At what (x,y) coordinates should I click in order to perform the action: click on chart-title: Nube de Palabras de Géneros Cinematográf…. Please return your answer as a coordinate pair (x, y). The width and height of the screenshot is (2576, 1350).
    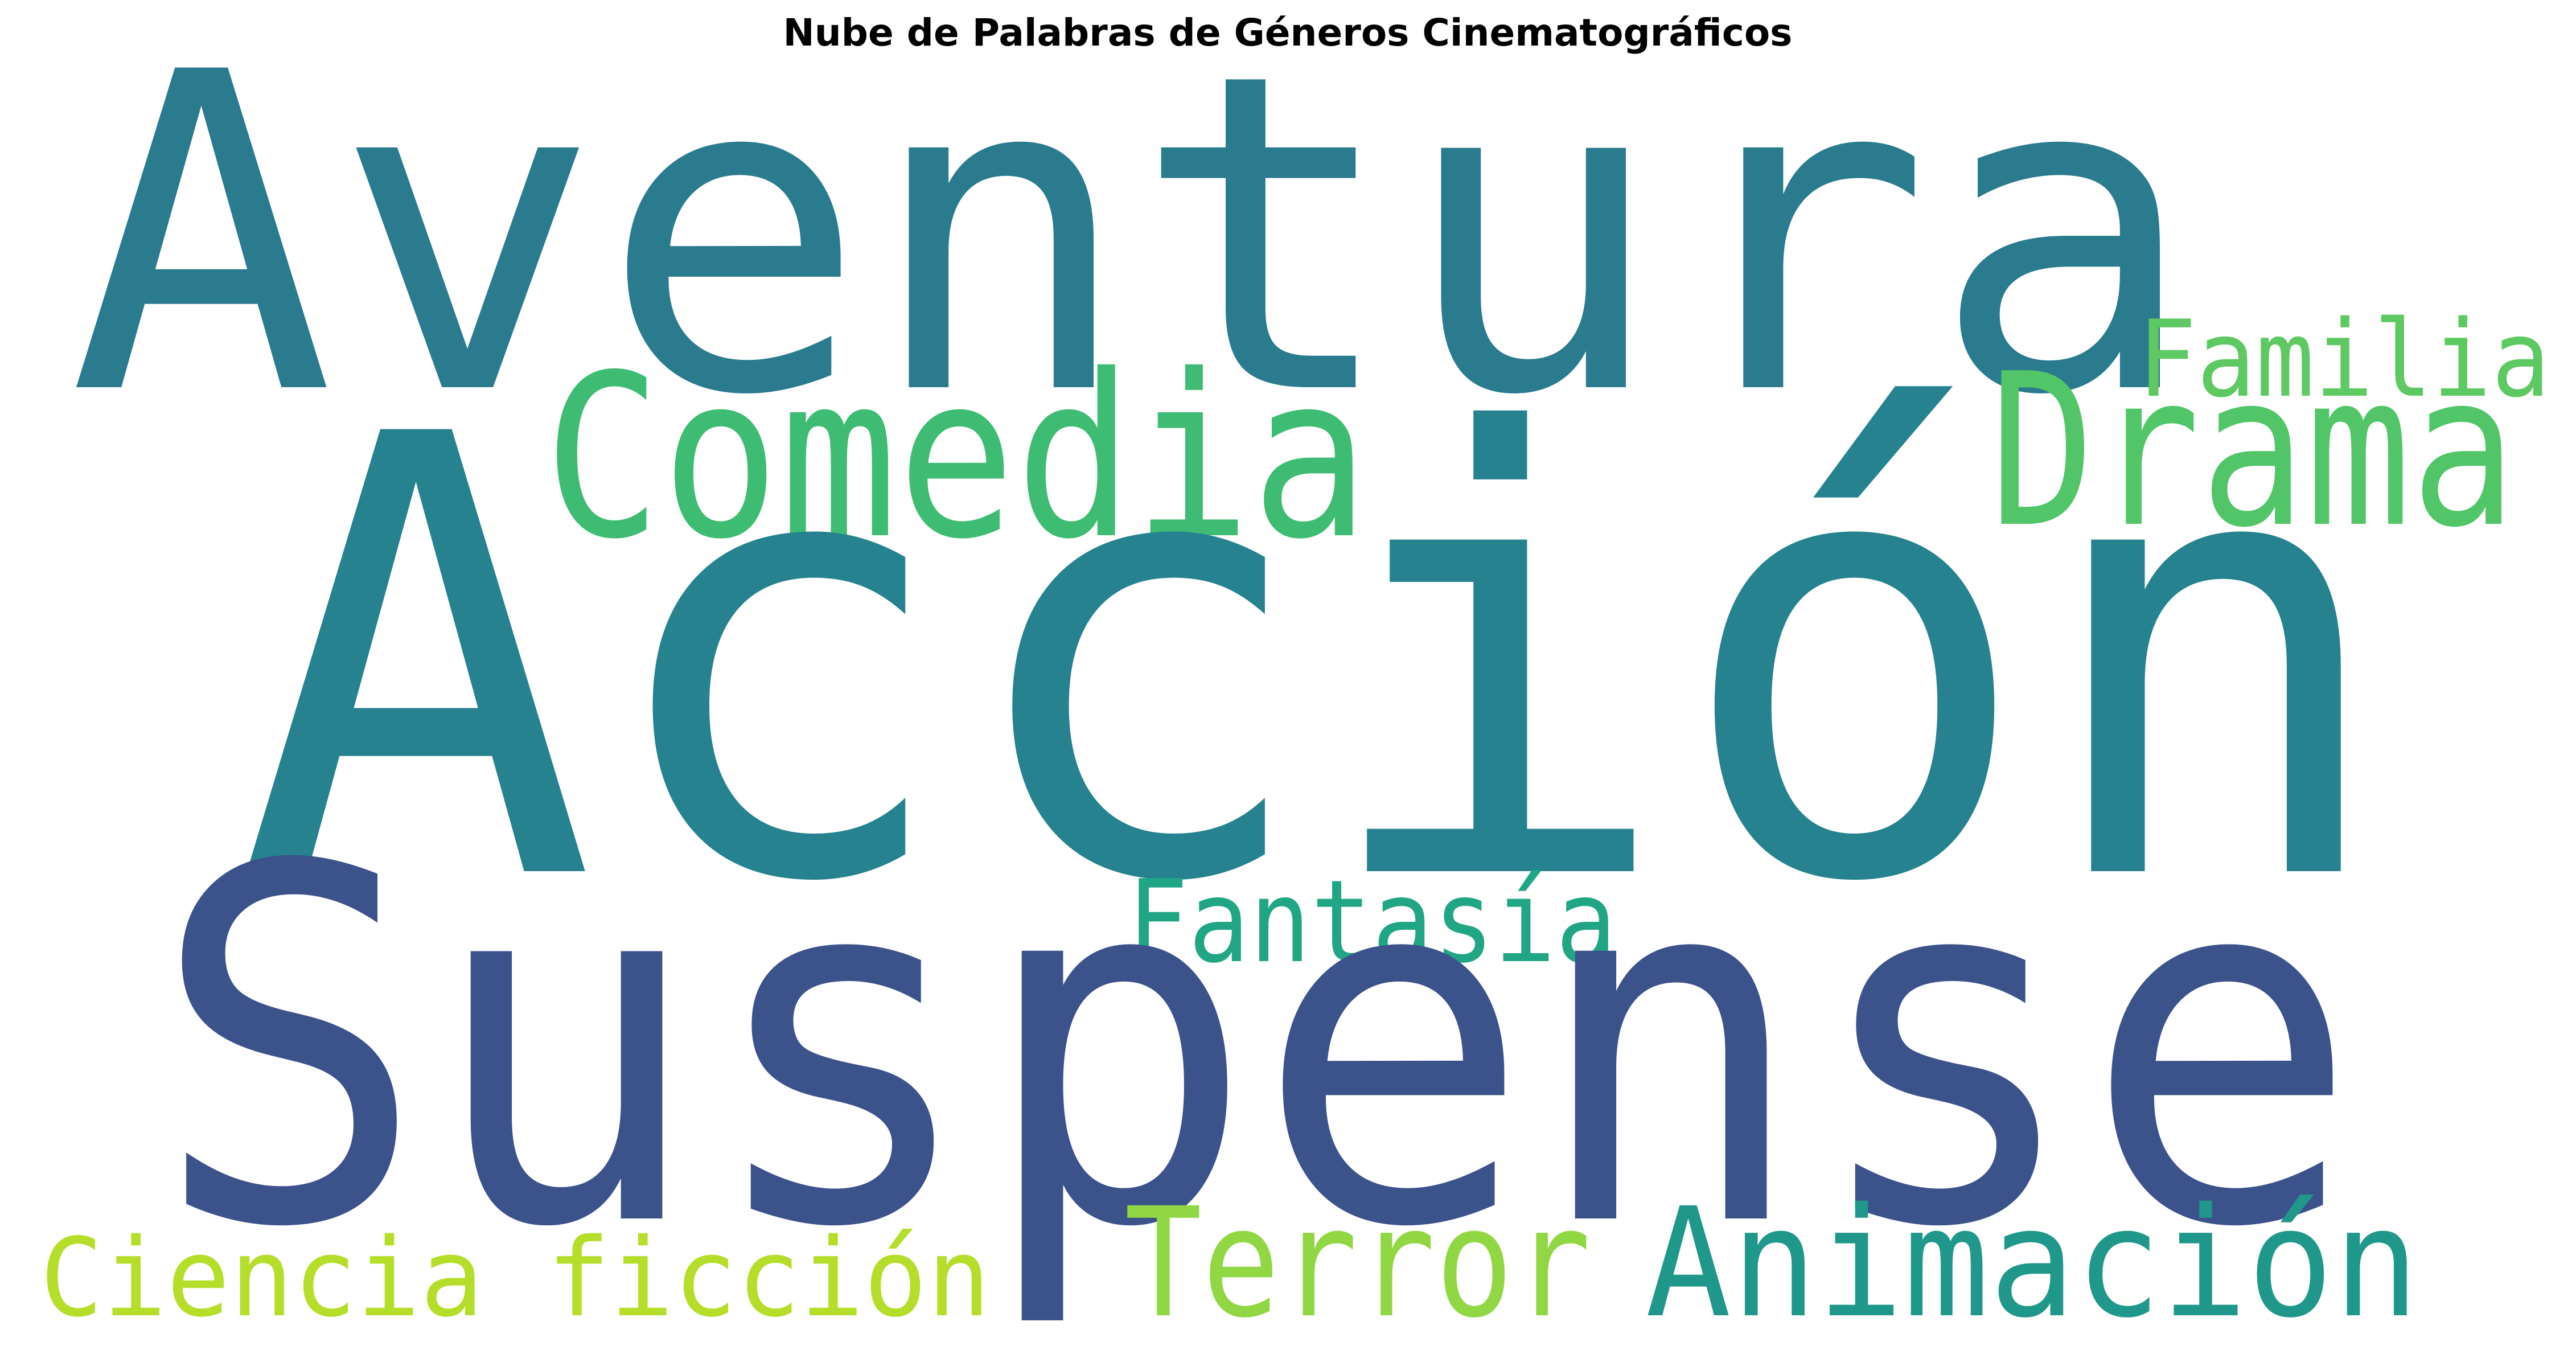
    Looking at the image, I should click on (1288, 33).